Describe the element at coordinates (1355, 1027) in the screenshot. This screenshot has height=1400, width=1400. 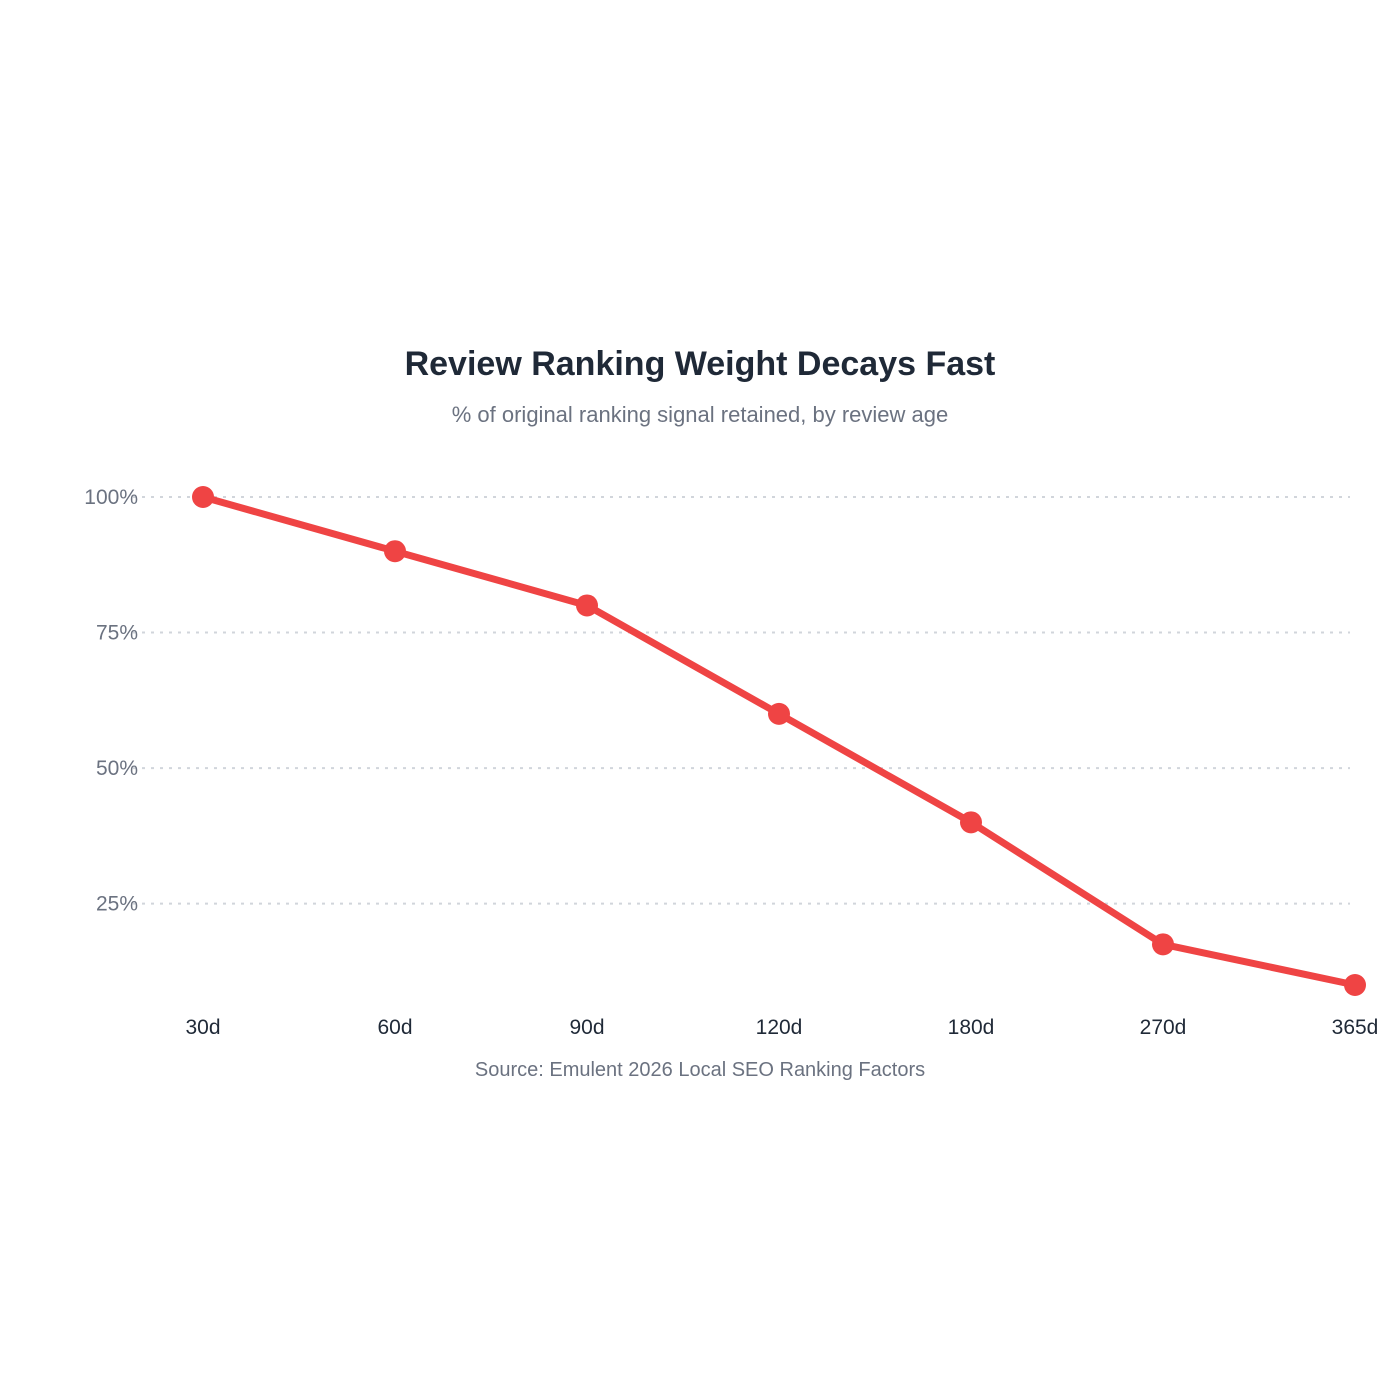
I see `x-tick-label: 365d` at that location.